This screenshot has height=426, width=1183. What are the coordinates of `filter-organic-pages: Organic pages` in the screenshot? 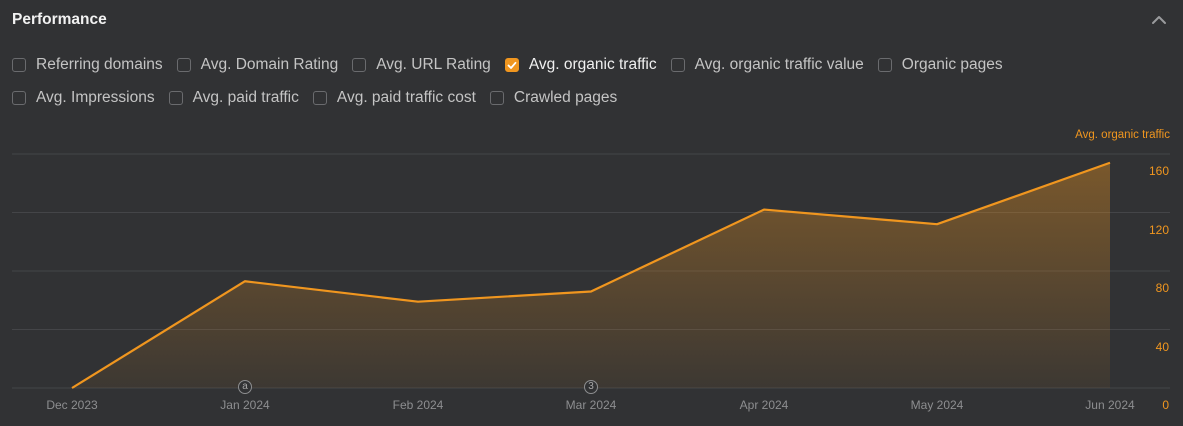 It's located at (940, 65).